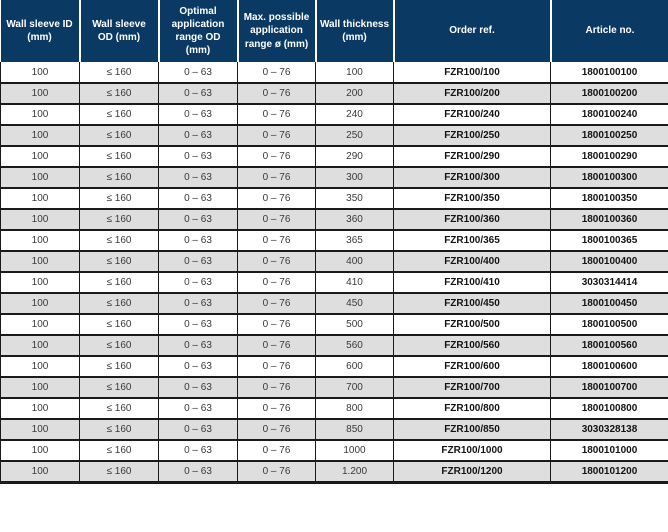 Image resolution: width=668 pixels, height=532 pixels. Describe the element at coordinates (118, 31) in the screenshot. I see `column-header-wall-sleeve-od: Wall sleeve OD (mm)` at that location.